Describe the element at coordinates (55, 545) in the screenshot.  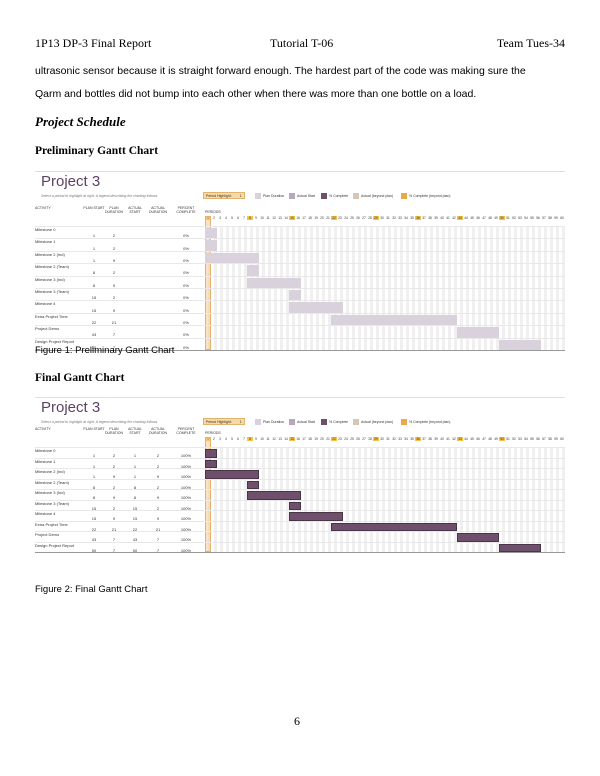
I see `activity-name: Design Project Report` at that location.